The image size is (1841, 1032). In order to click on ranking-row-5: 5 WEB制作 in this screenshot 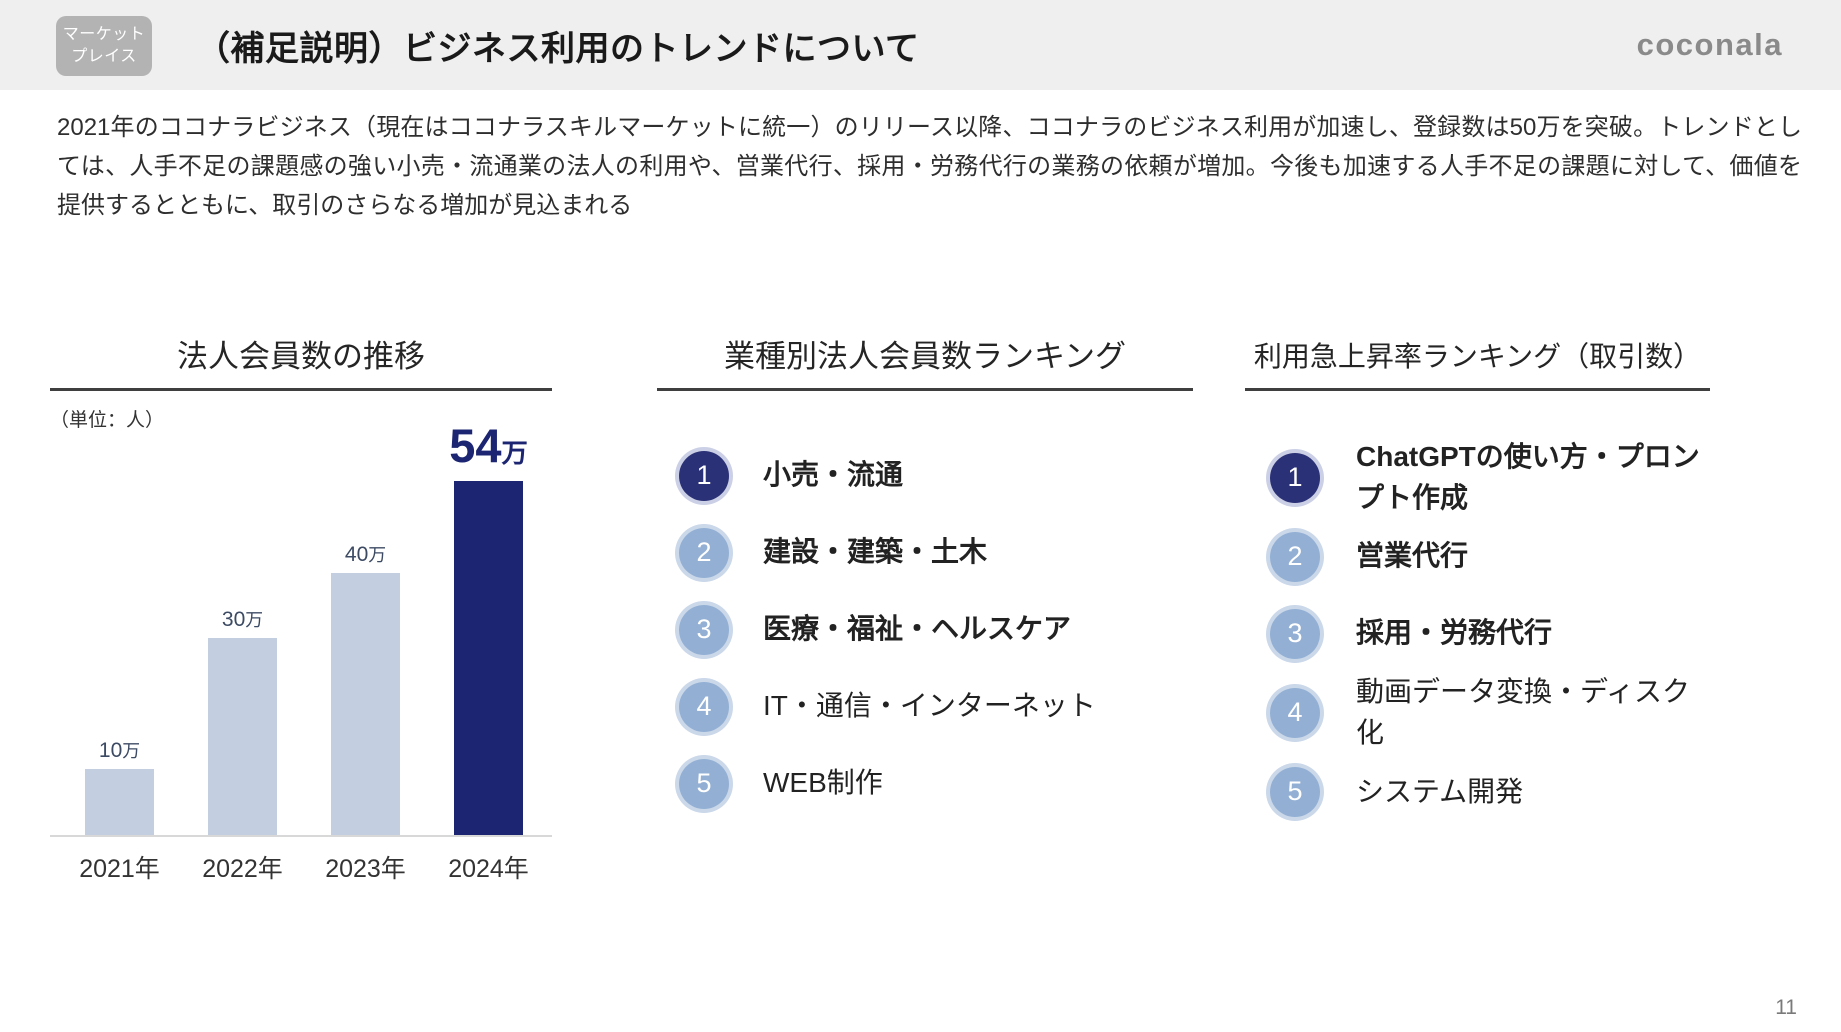, I will do `click(925, 783)`.